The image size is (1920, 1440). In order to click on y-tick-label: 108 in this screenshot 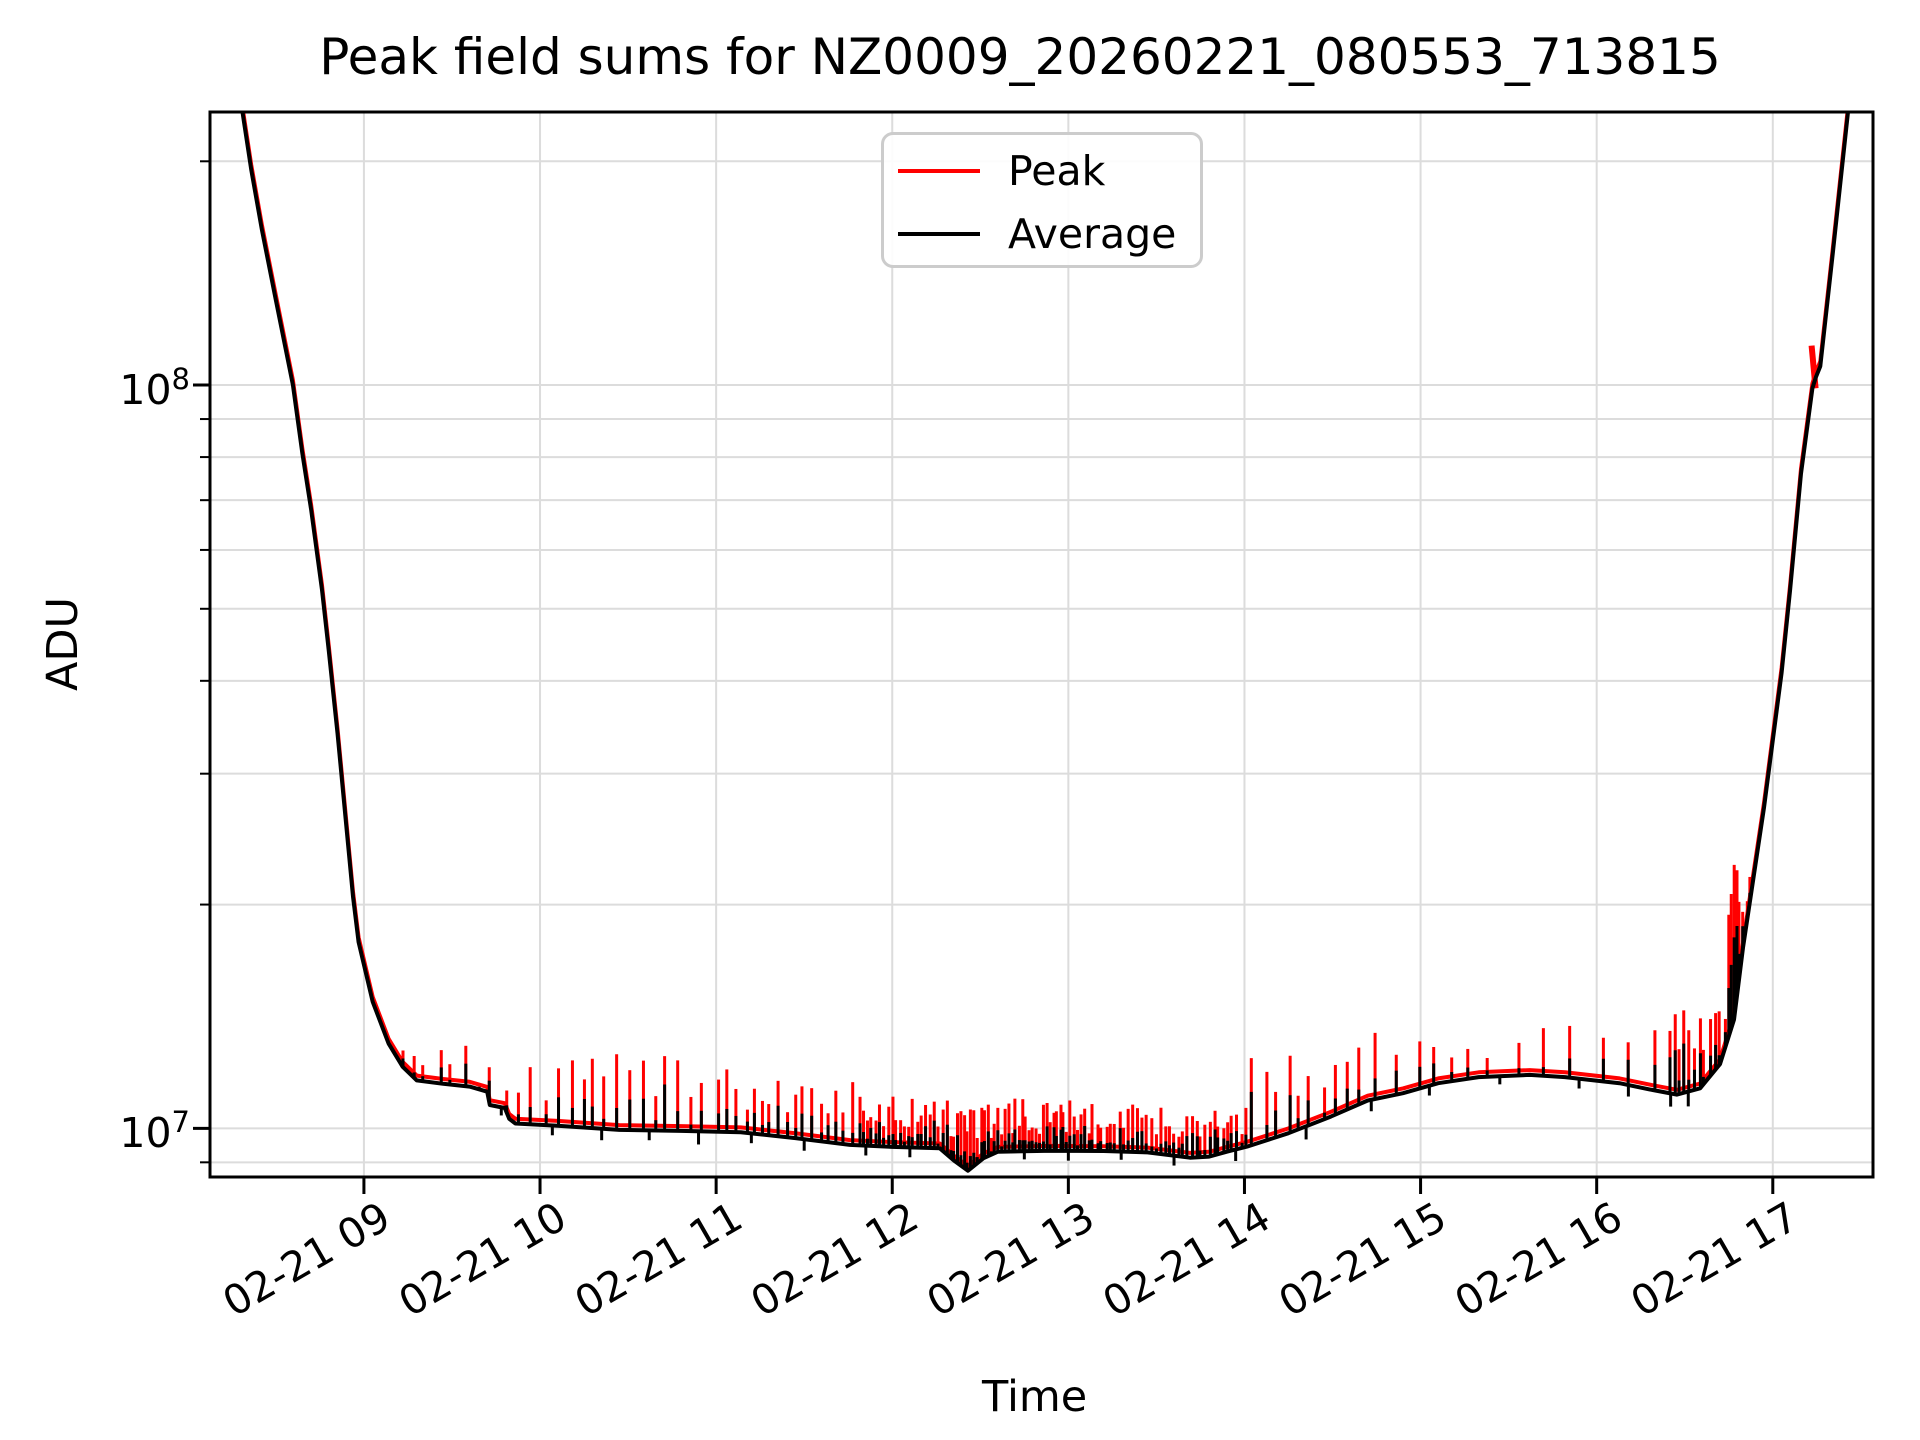, I will do `click(154, 388)`.